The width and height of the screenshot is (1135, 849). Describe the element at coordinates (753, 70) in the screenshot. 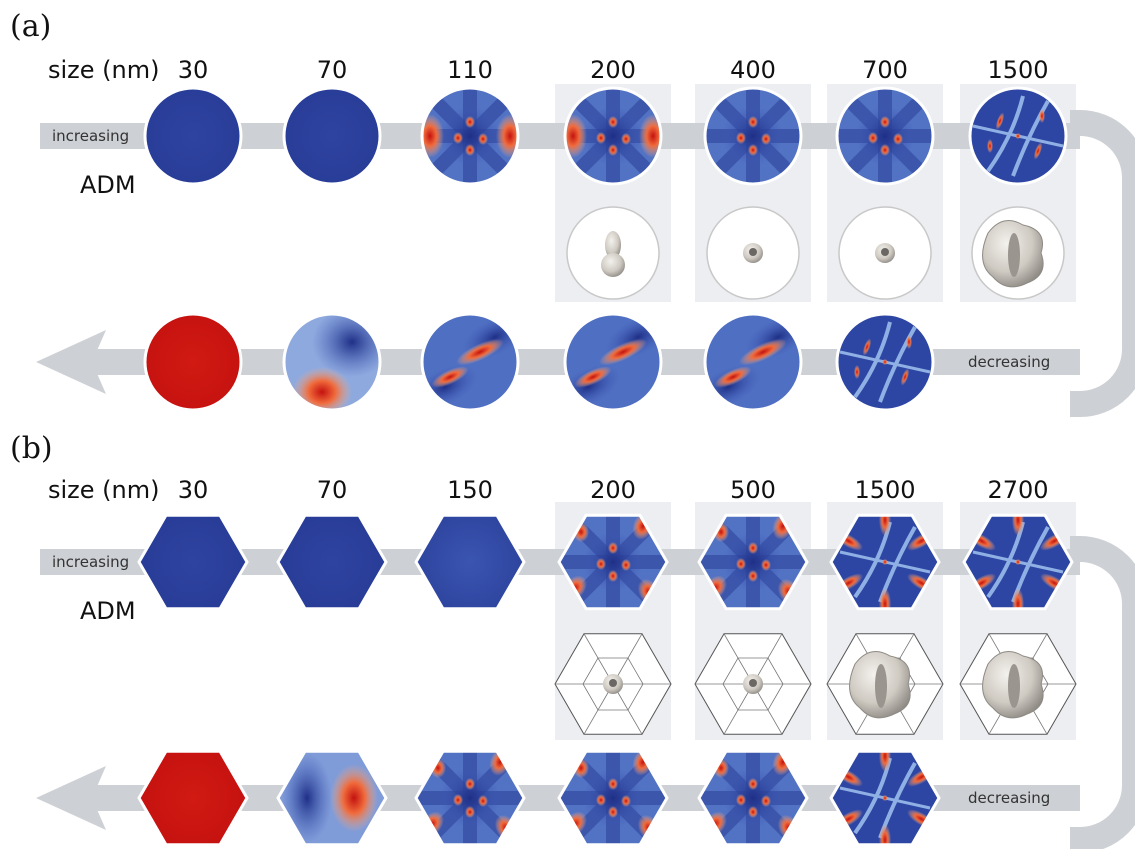

I see `size-label-4: 400` at that location.